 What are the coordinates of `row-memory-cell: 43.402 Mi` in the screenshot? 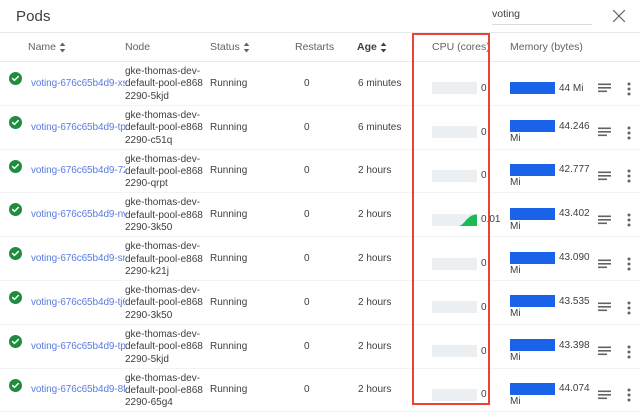 It's located at (547, 214).